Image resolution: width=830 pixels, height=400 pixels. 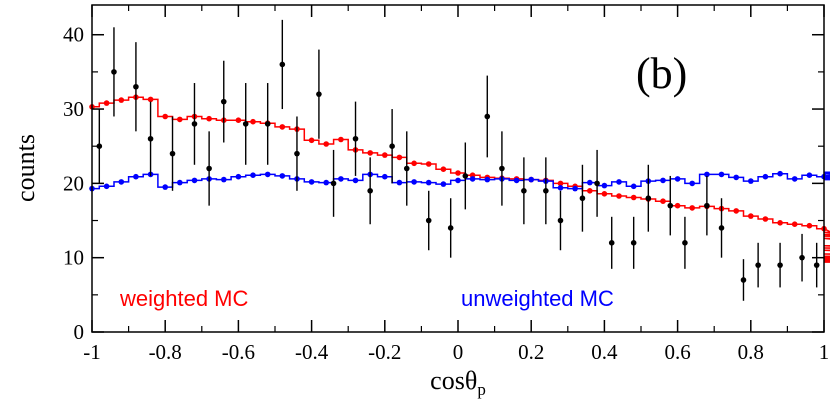 I want to click on histogram-step-line, so click(x=461, y=180).